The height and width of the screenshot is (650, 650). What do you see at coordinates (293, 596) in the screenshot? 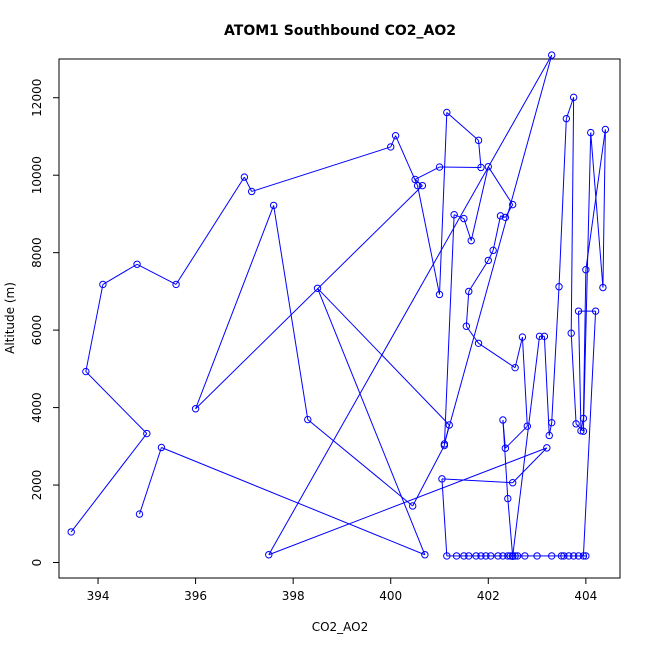
I see `x-tick-label: 398` at bounding box center [293, 596].